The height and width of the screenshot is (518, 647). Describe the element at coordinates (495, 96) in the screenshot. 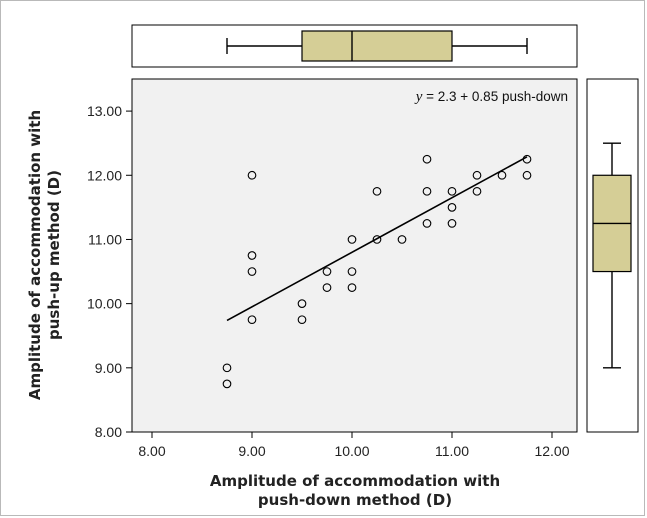

I see `equation-text: = 2.3 + 0.85 push-down` at that location.